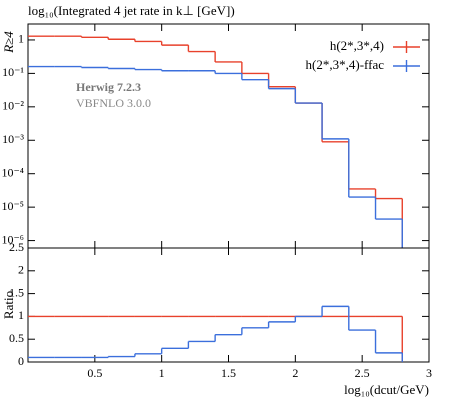 This screenshot has height=401, width=450. What do you see at coordinates (345, 64) in the screenshot?
I see `legend-label: h(2*,3*,4)-ffac` at bounding box center [345, 64].